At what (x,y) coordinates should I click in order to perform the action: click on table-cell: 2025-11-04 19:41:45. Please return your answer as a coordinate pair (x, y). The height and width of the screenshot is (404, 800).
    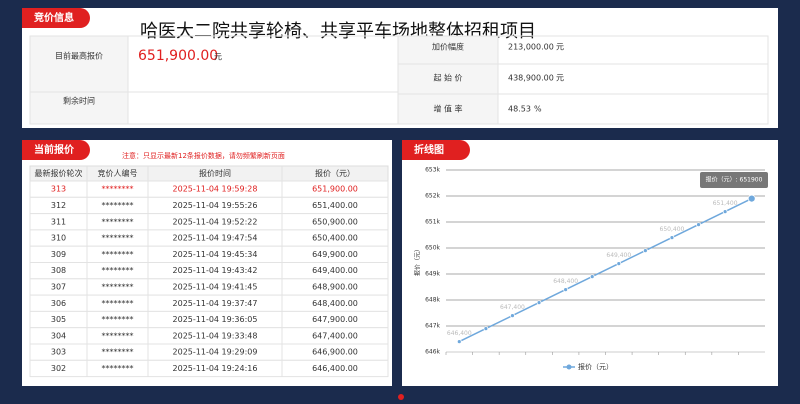
    Looking at the image, I should click on (215, 286).